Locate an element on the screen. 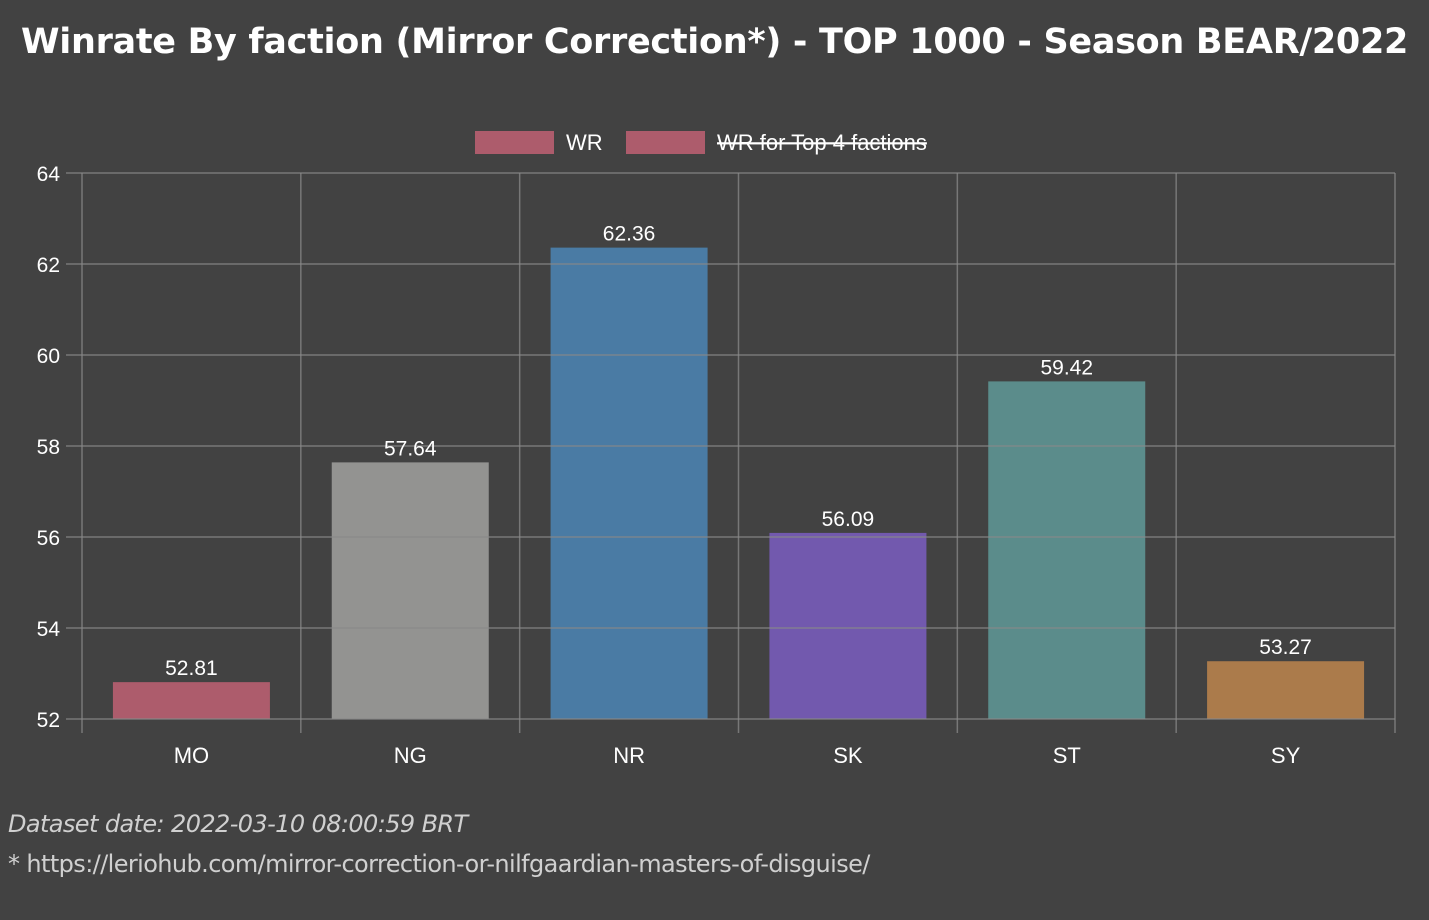 The image size is (1429, 920). data-label: 57.64 is located at coordinates (410, 448).